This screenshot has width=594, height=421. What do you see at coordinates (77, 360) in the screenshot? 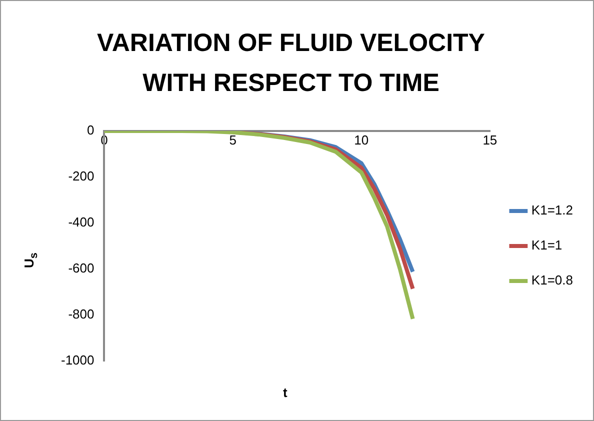
I see `y-tick-label: -1000` at bounding box center [77, 360].